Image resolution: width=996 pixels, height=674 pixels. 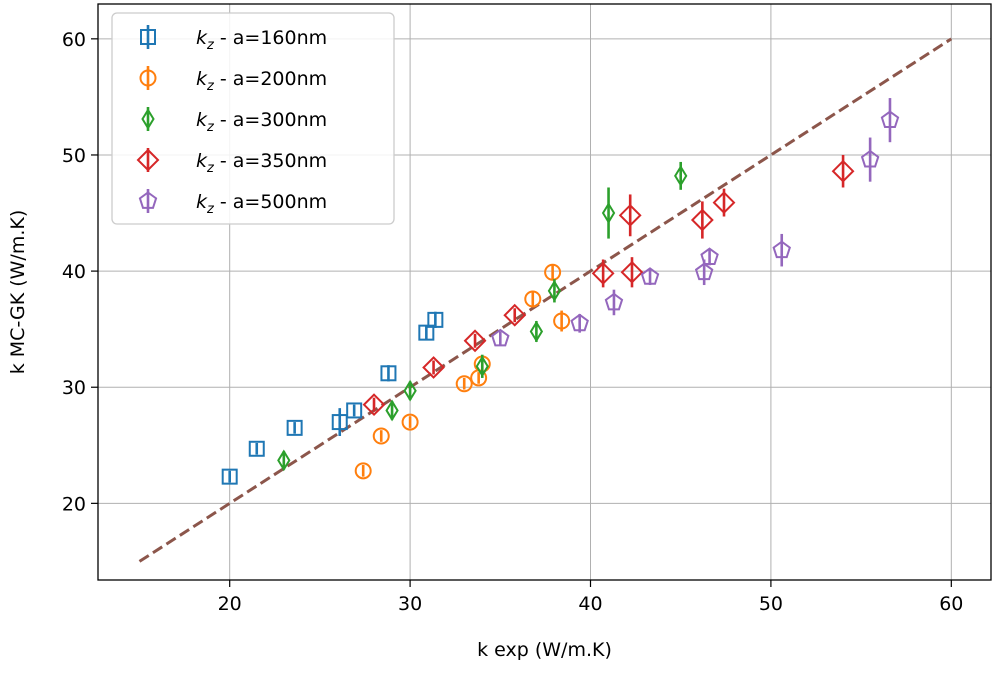 I want to click on legend-label-text: - a=160nm, so click(x=270, y=38).